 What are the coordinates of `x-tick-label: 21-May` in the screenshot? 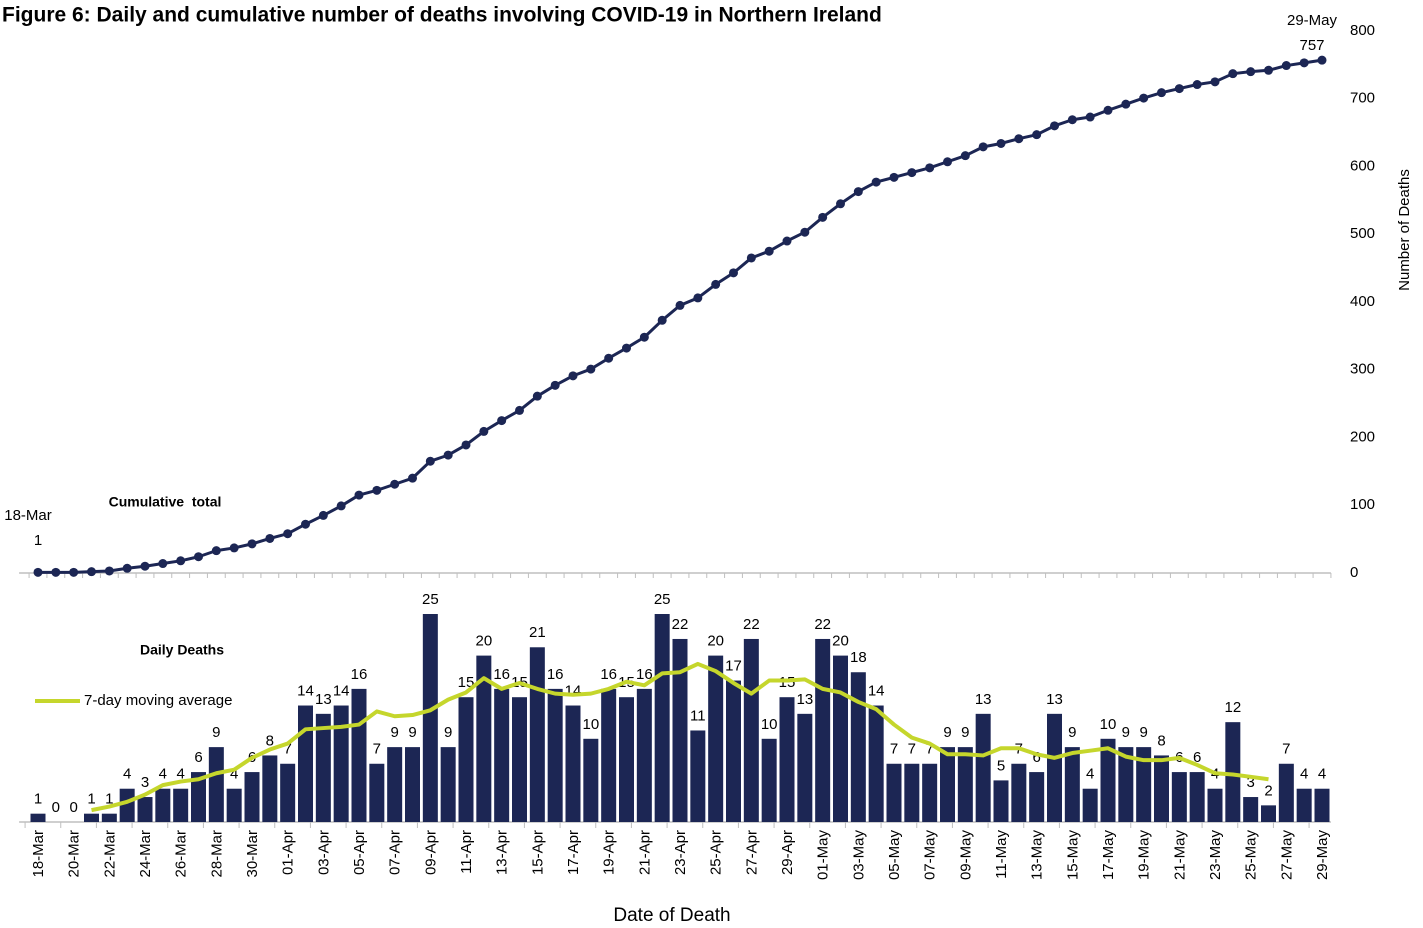 It's located at (1179, 855).